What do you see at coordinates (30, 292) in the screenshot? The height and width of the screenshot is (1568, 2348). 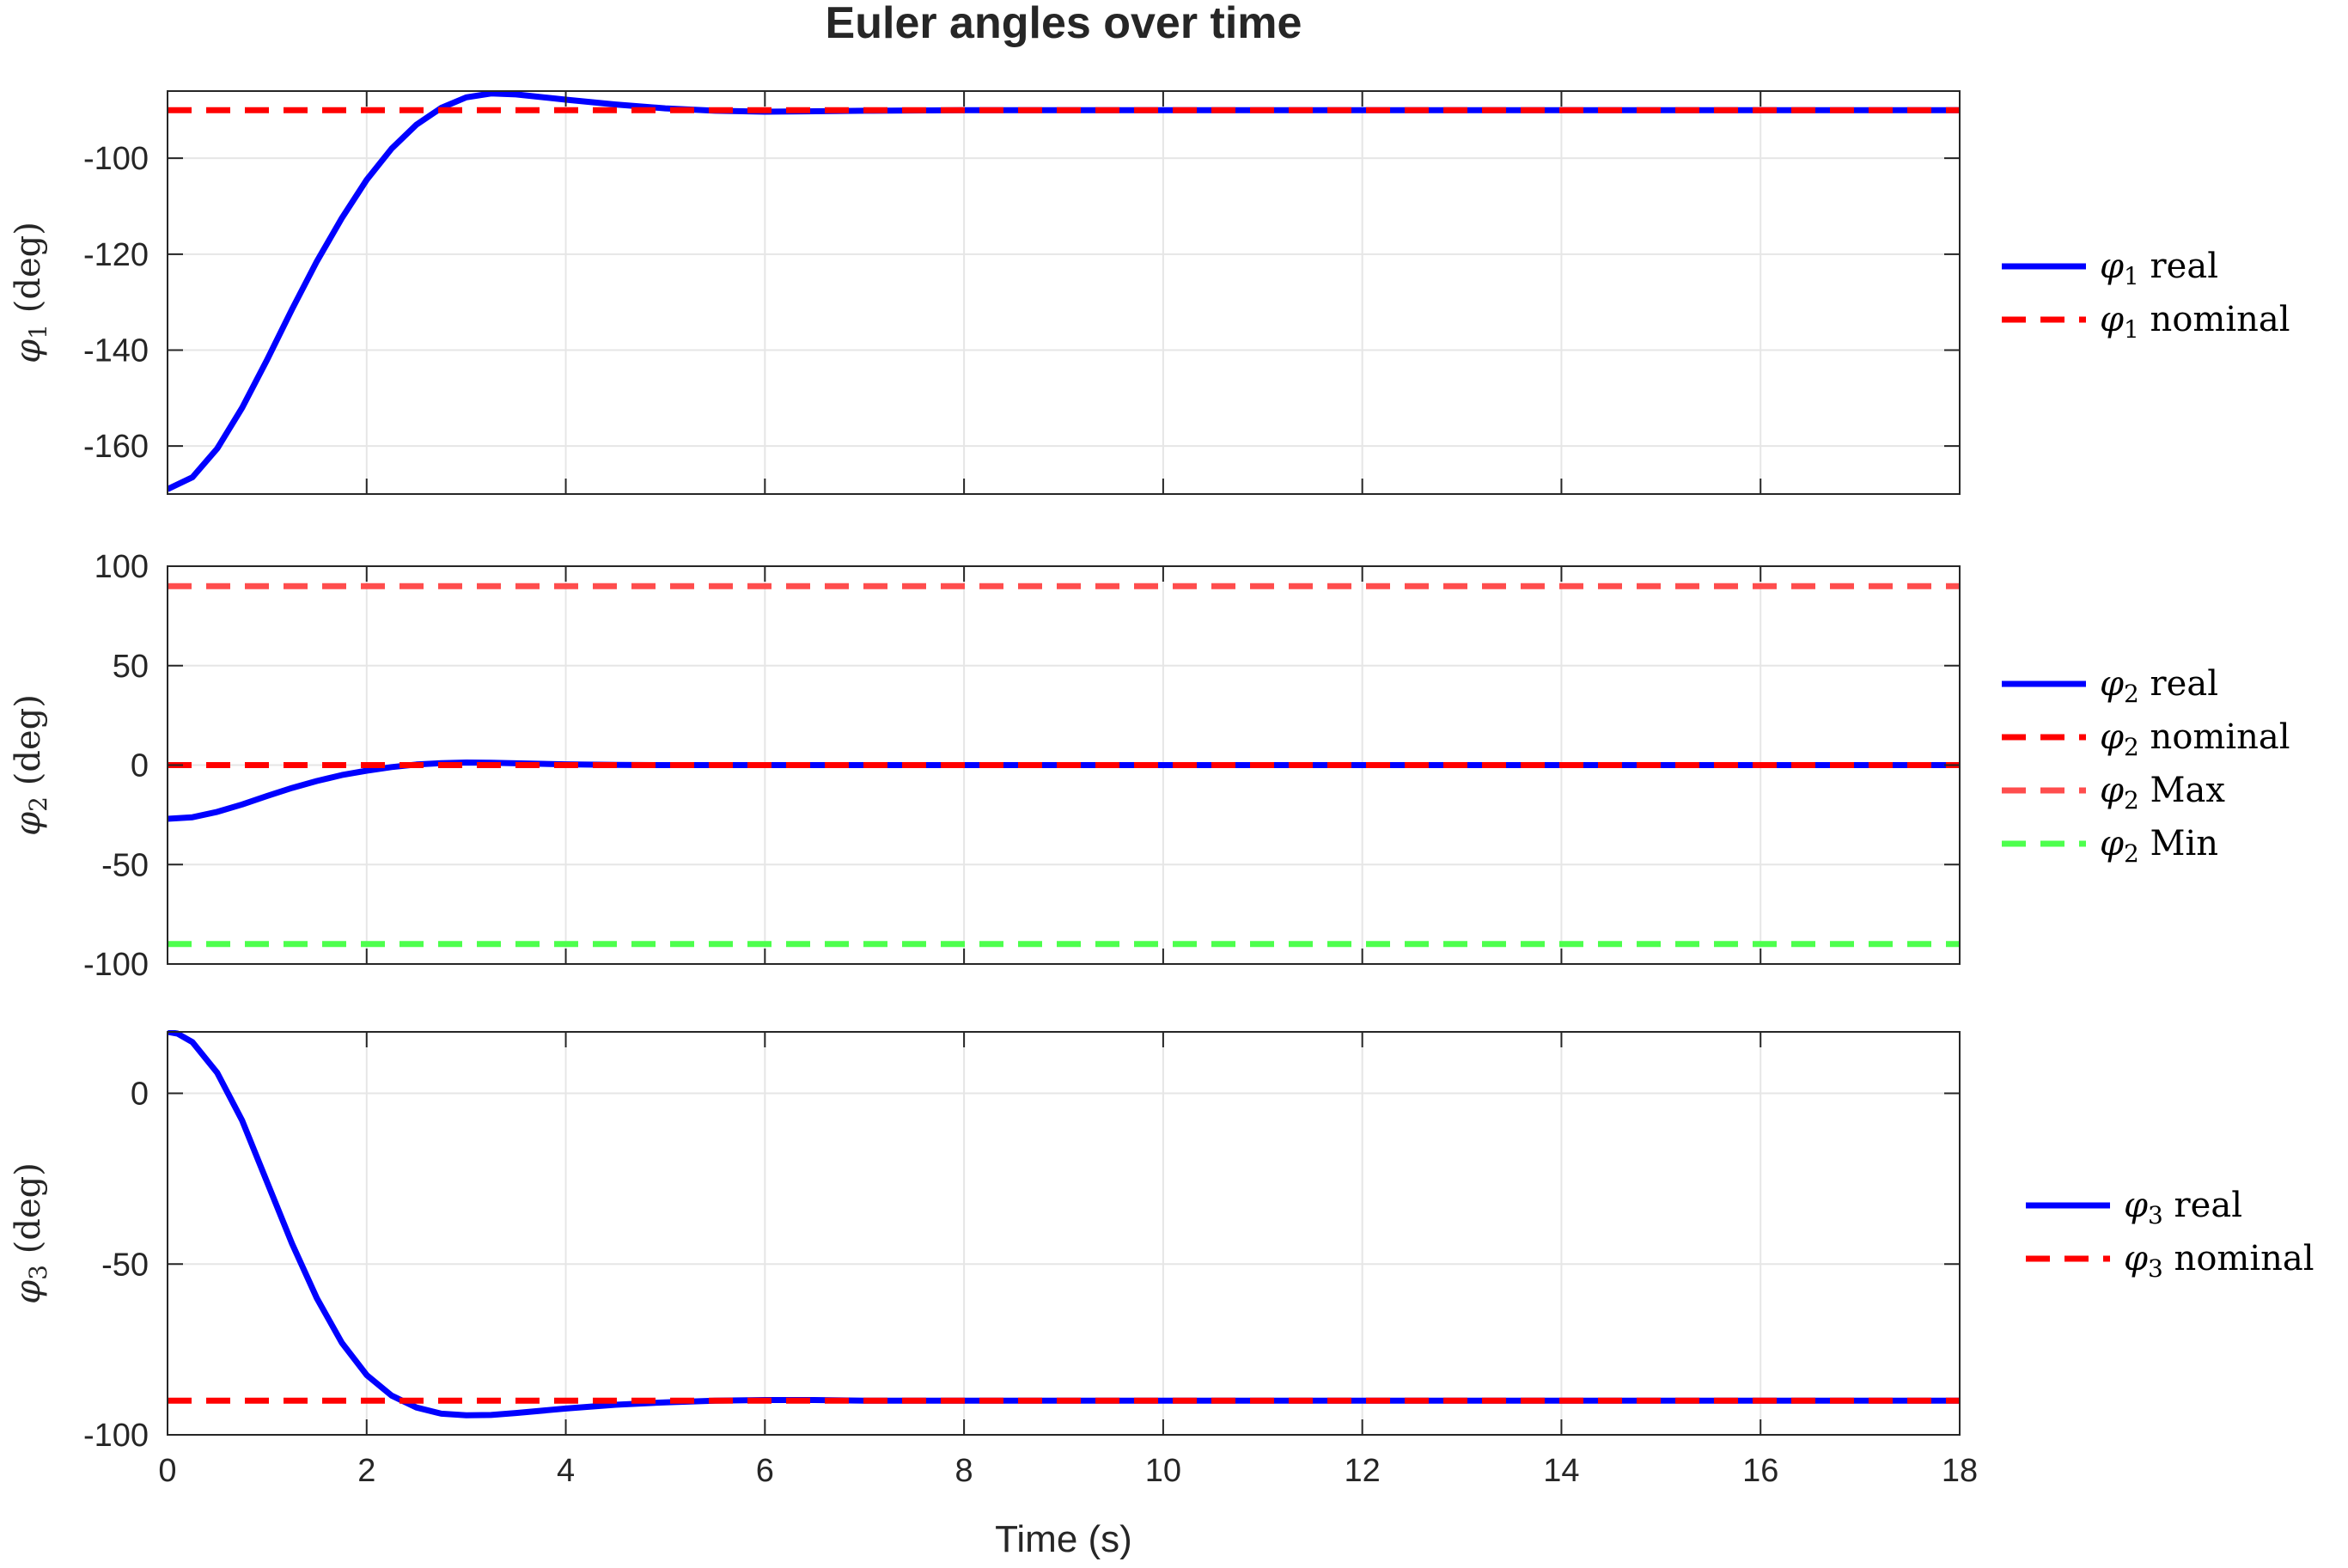 I see `y-axis-label: φ1 (deg)` at bounding box center [30, 292].